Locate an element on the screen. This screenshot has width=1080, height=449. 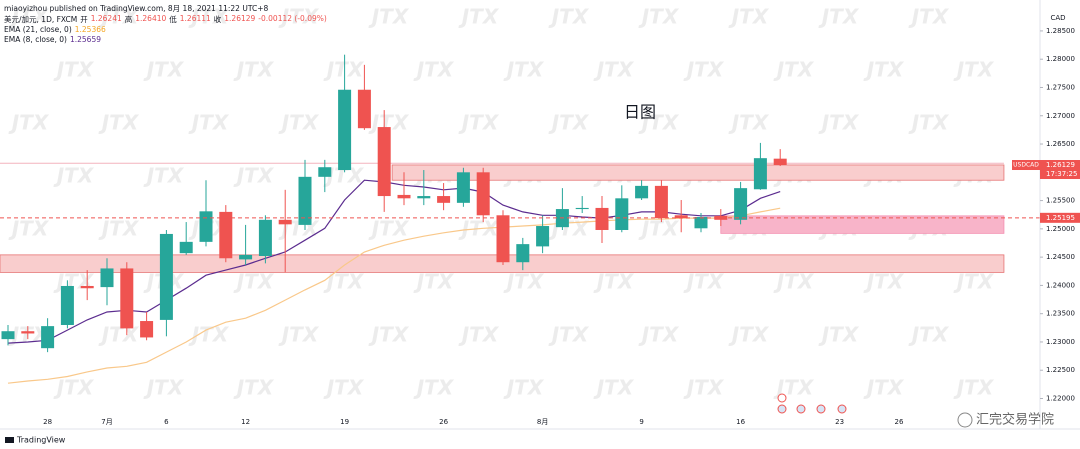
event-flags is located at coordinates (812, 403).